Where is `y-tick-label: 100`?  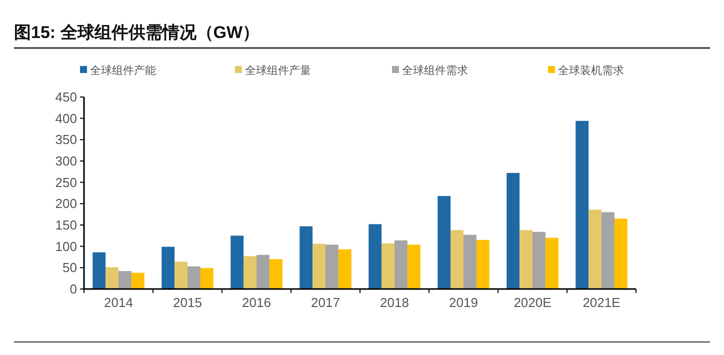 y-tick-label: 100 is located at coordinates (66, 246).